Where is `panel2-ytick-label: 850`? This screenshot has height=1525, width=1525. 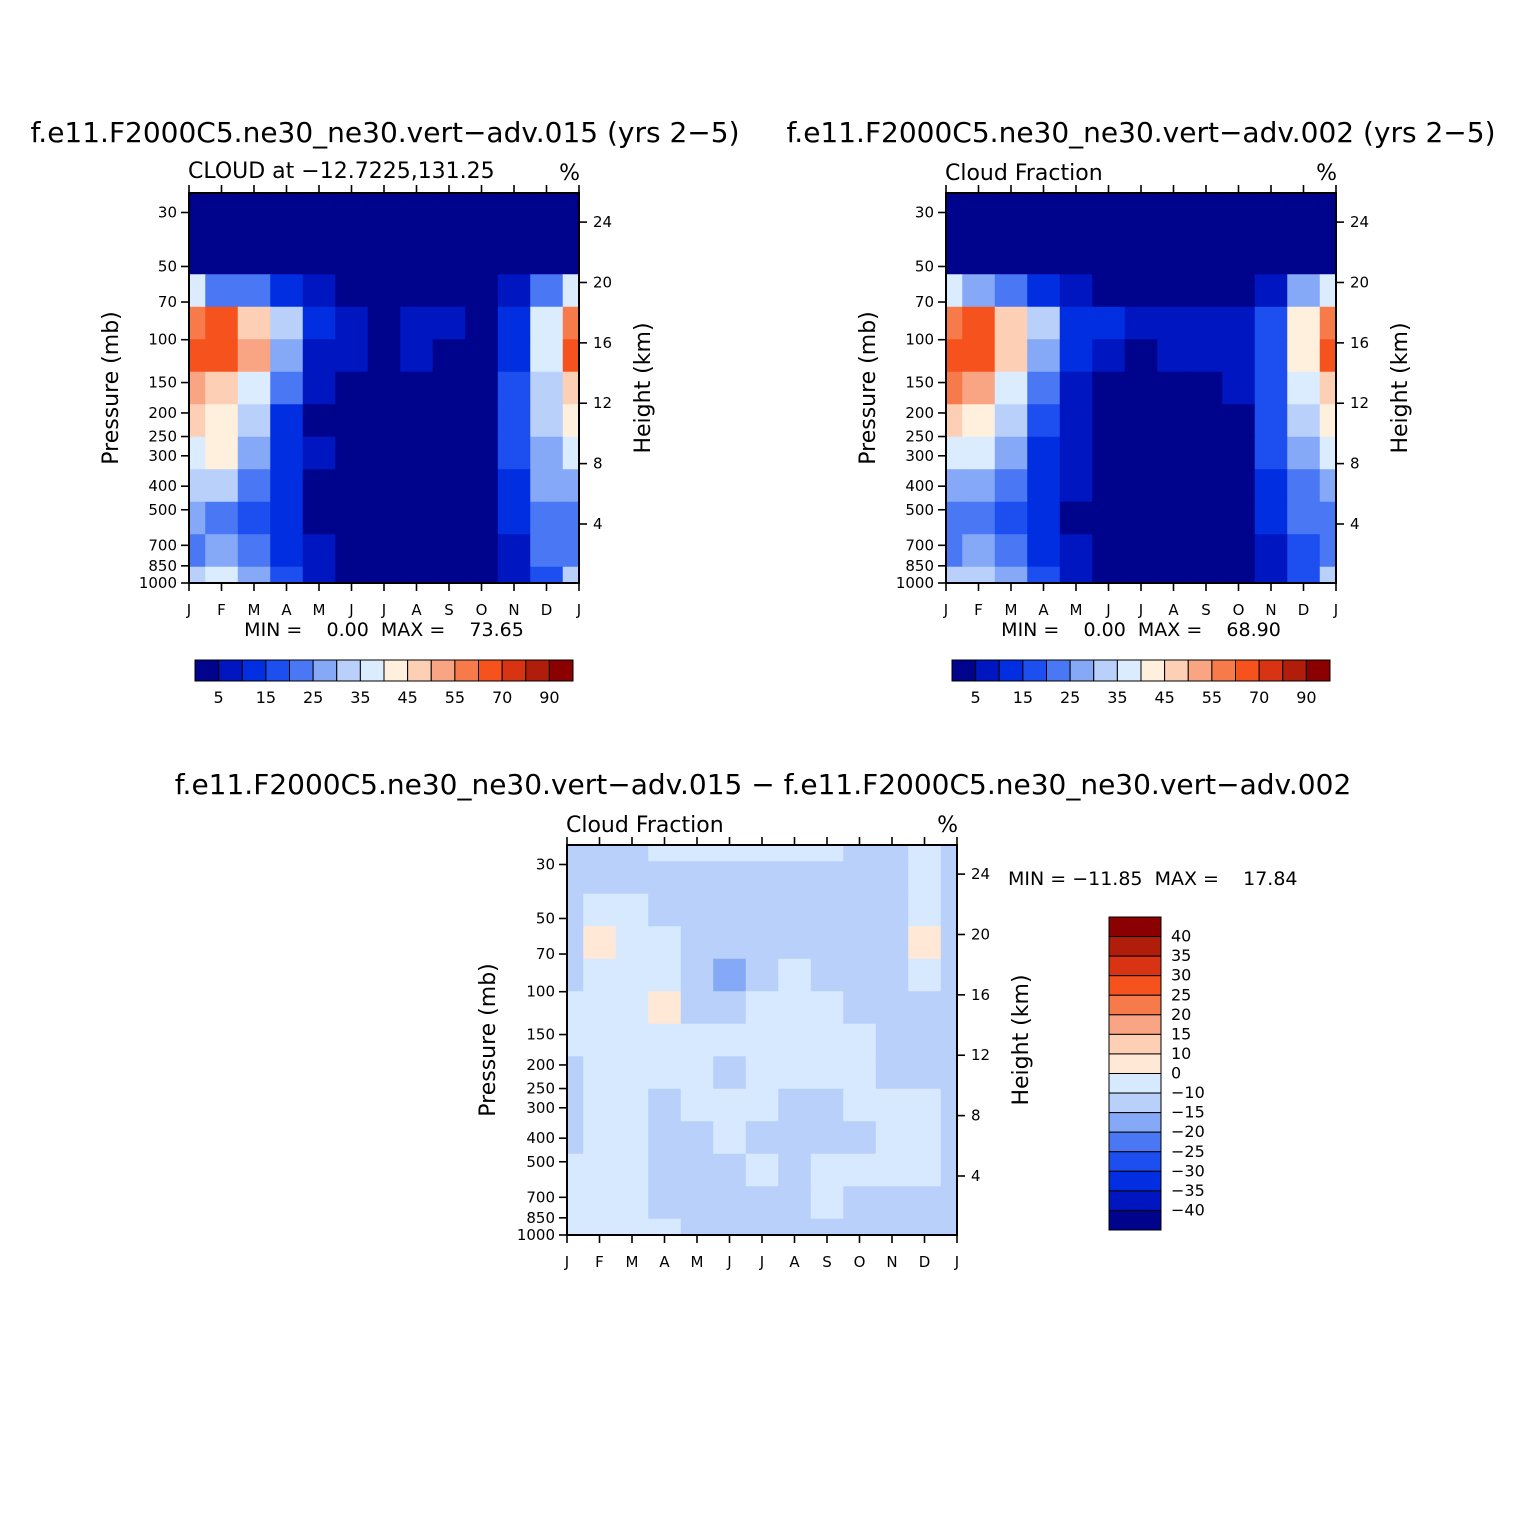
panel2-ytick-label: 850 is located at coordinates (919, 566).